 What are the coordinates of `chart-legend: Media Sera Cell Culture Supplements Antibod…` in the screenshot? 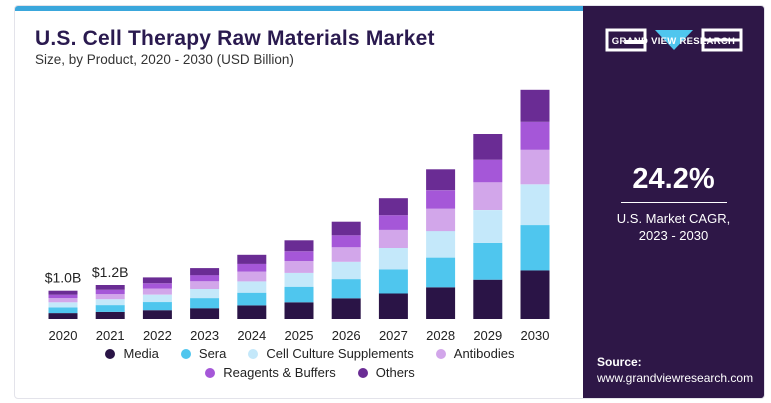 It's located at (310, 363).